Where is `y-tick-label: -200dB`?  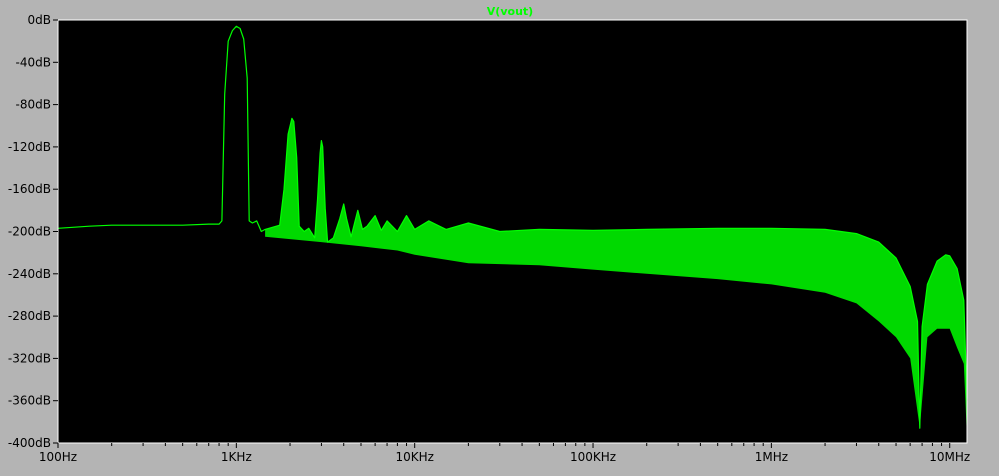
y-tick-label: -200dB is located at coordinates (29, 232).